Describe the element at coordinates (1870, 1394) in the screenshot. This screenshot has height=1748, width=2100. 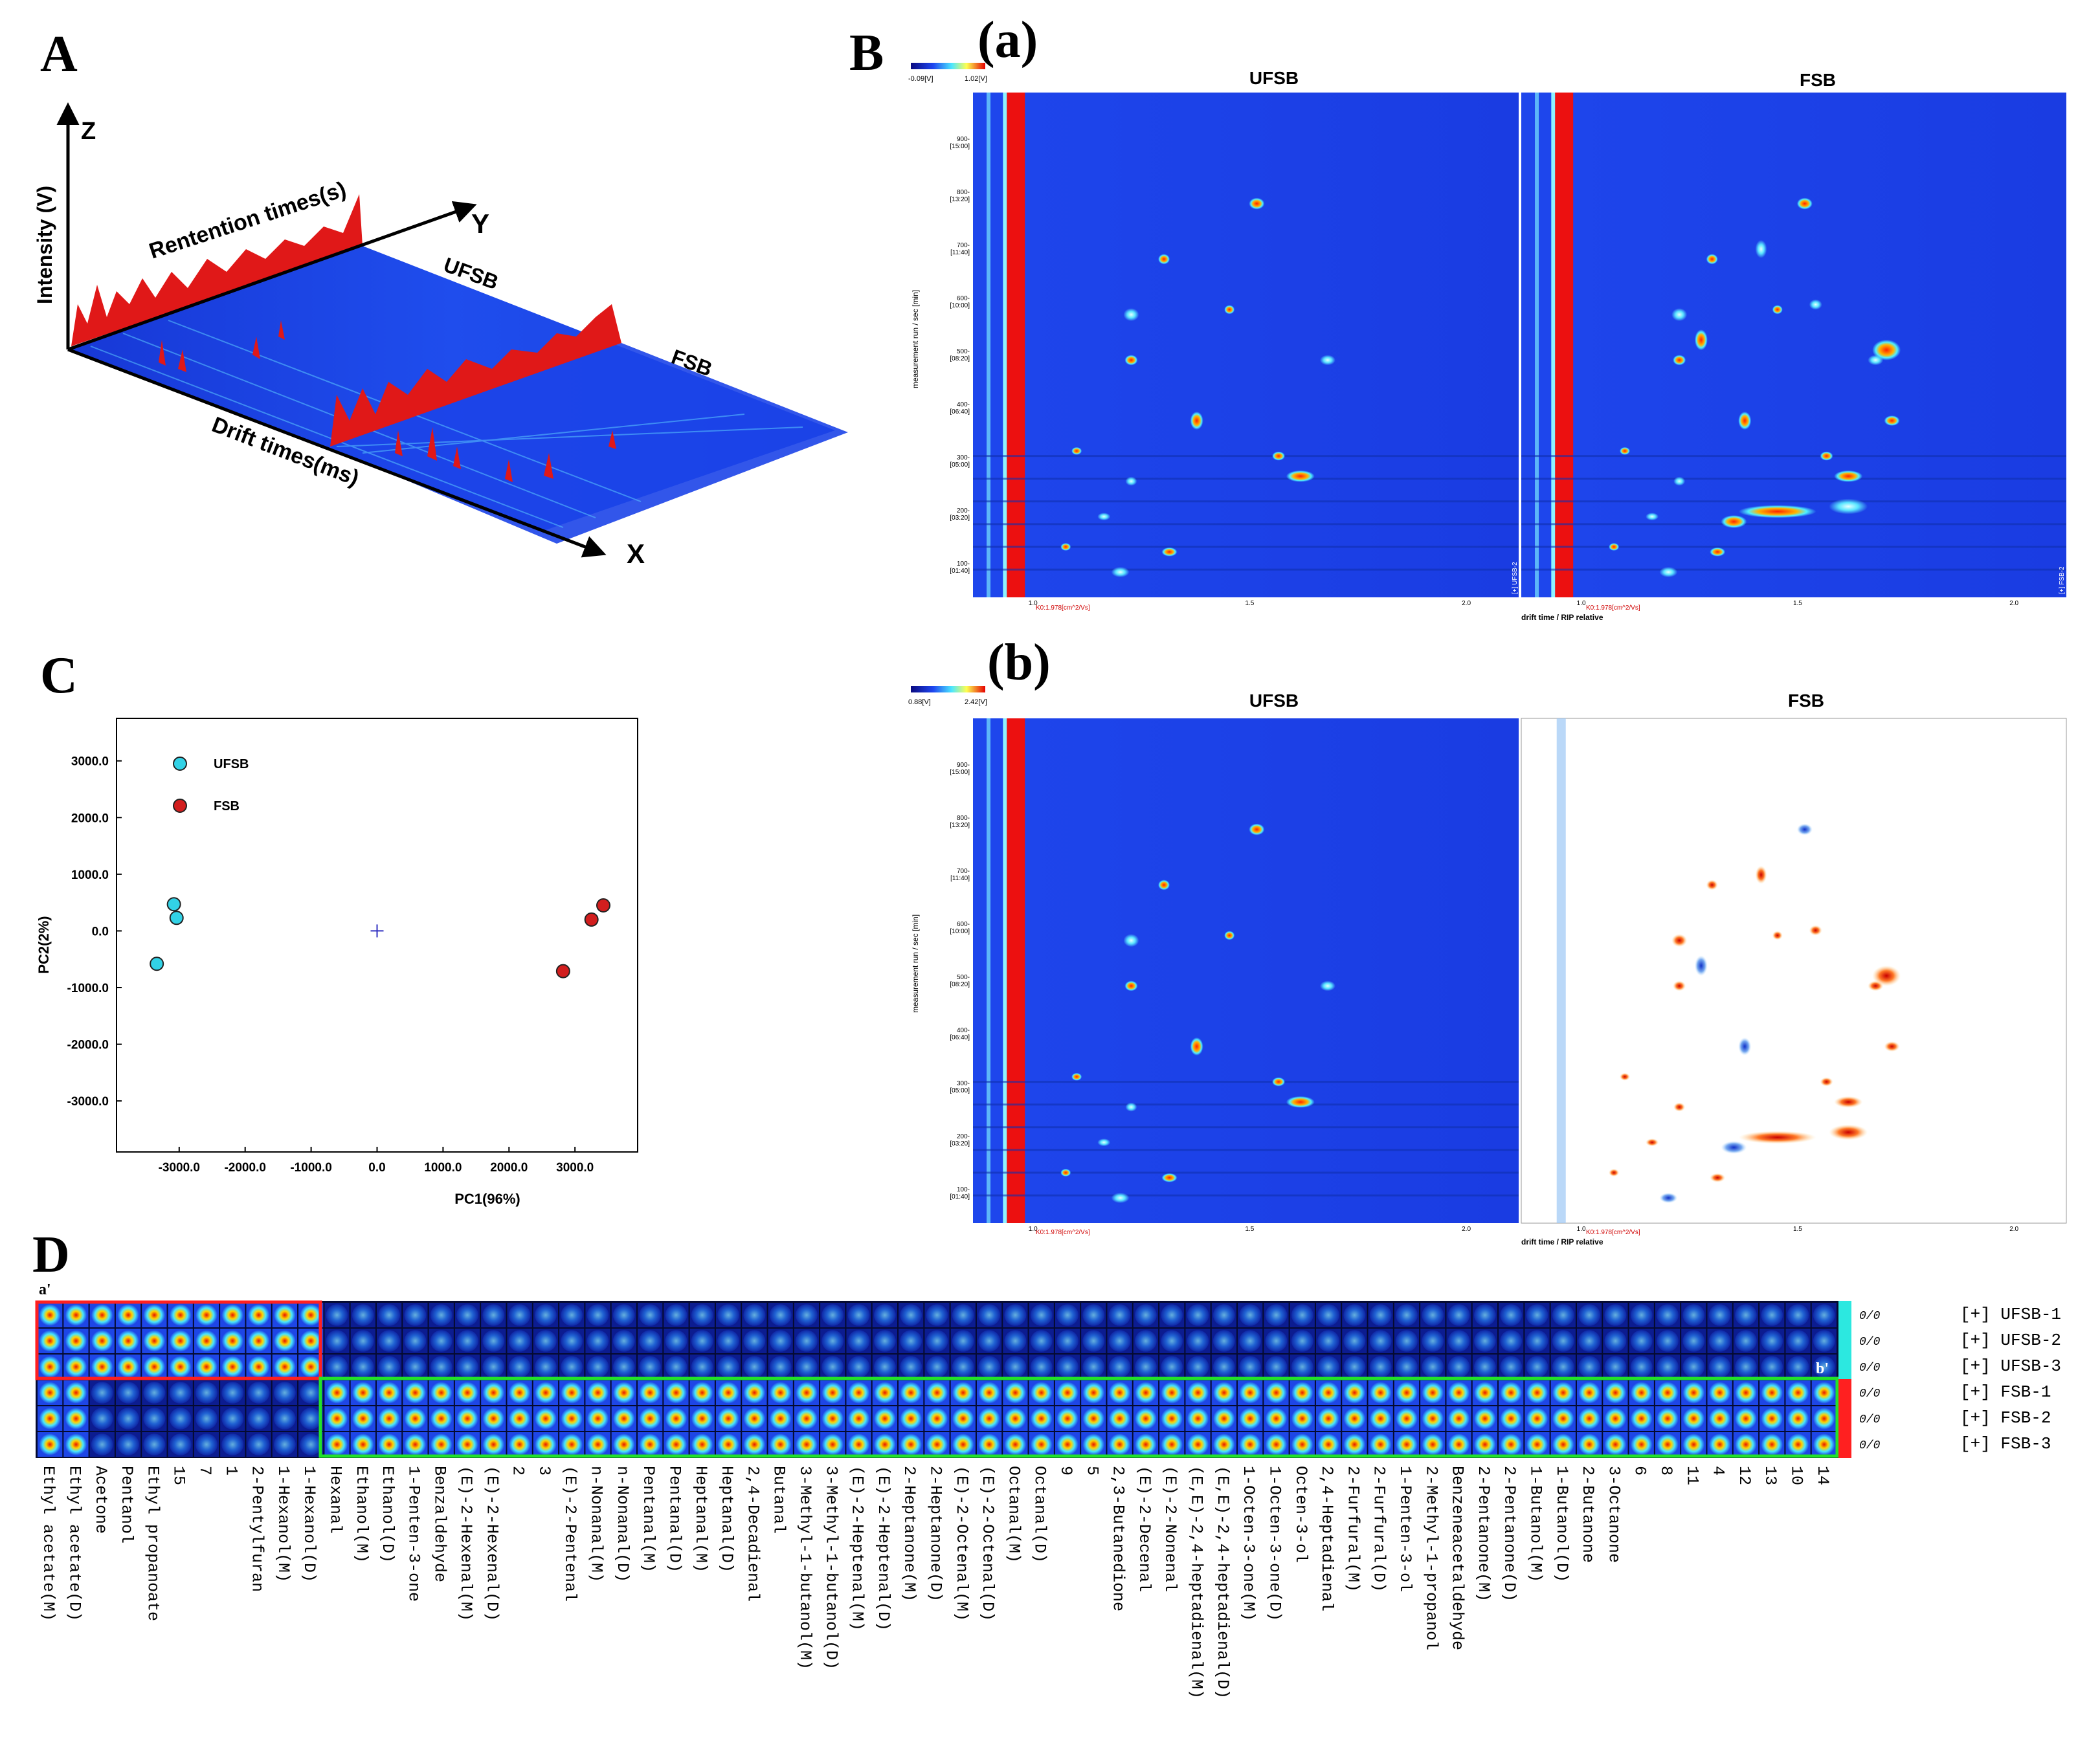
I see `fingerprint-row-value: 0/0` at that location.